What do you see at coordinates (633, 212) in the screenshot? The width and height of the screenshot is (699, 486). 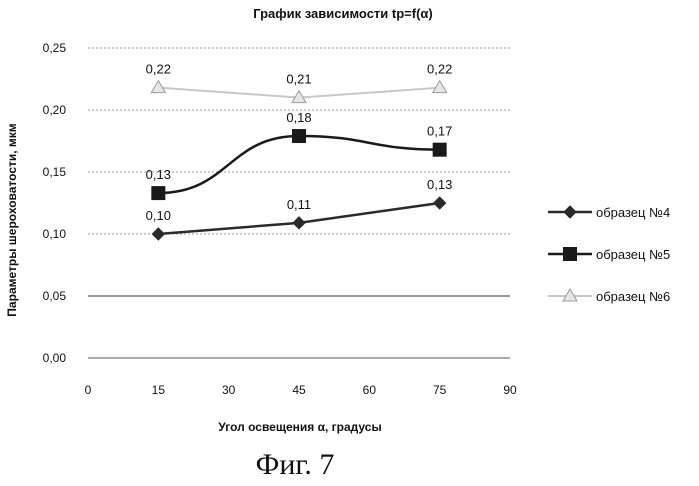 I see `legend-label: образец №4` at bounding box center [633, 212].